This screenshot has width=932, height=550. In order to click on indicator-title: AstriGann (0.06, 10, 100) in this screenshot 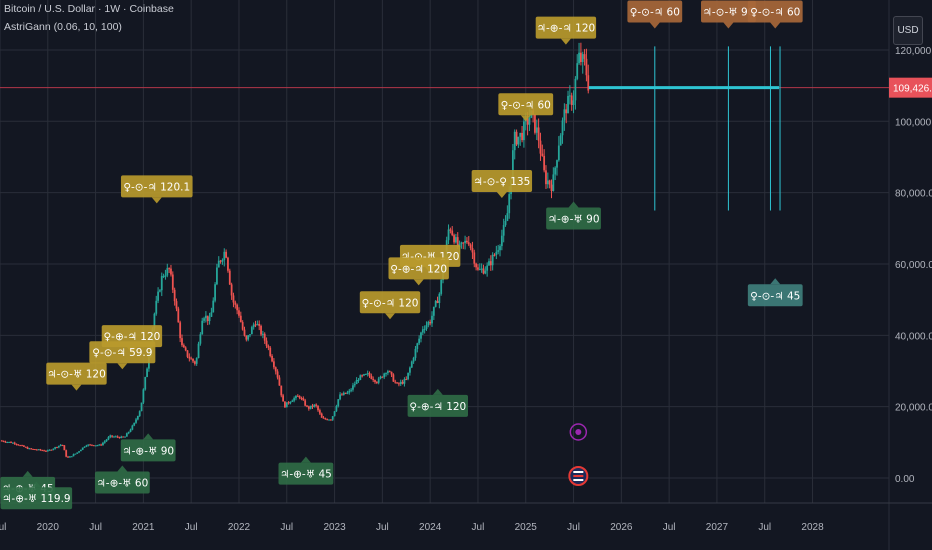, I will do `click(63, 27)`.